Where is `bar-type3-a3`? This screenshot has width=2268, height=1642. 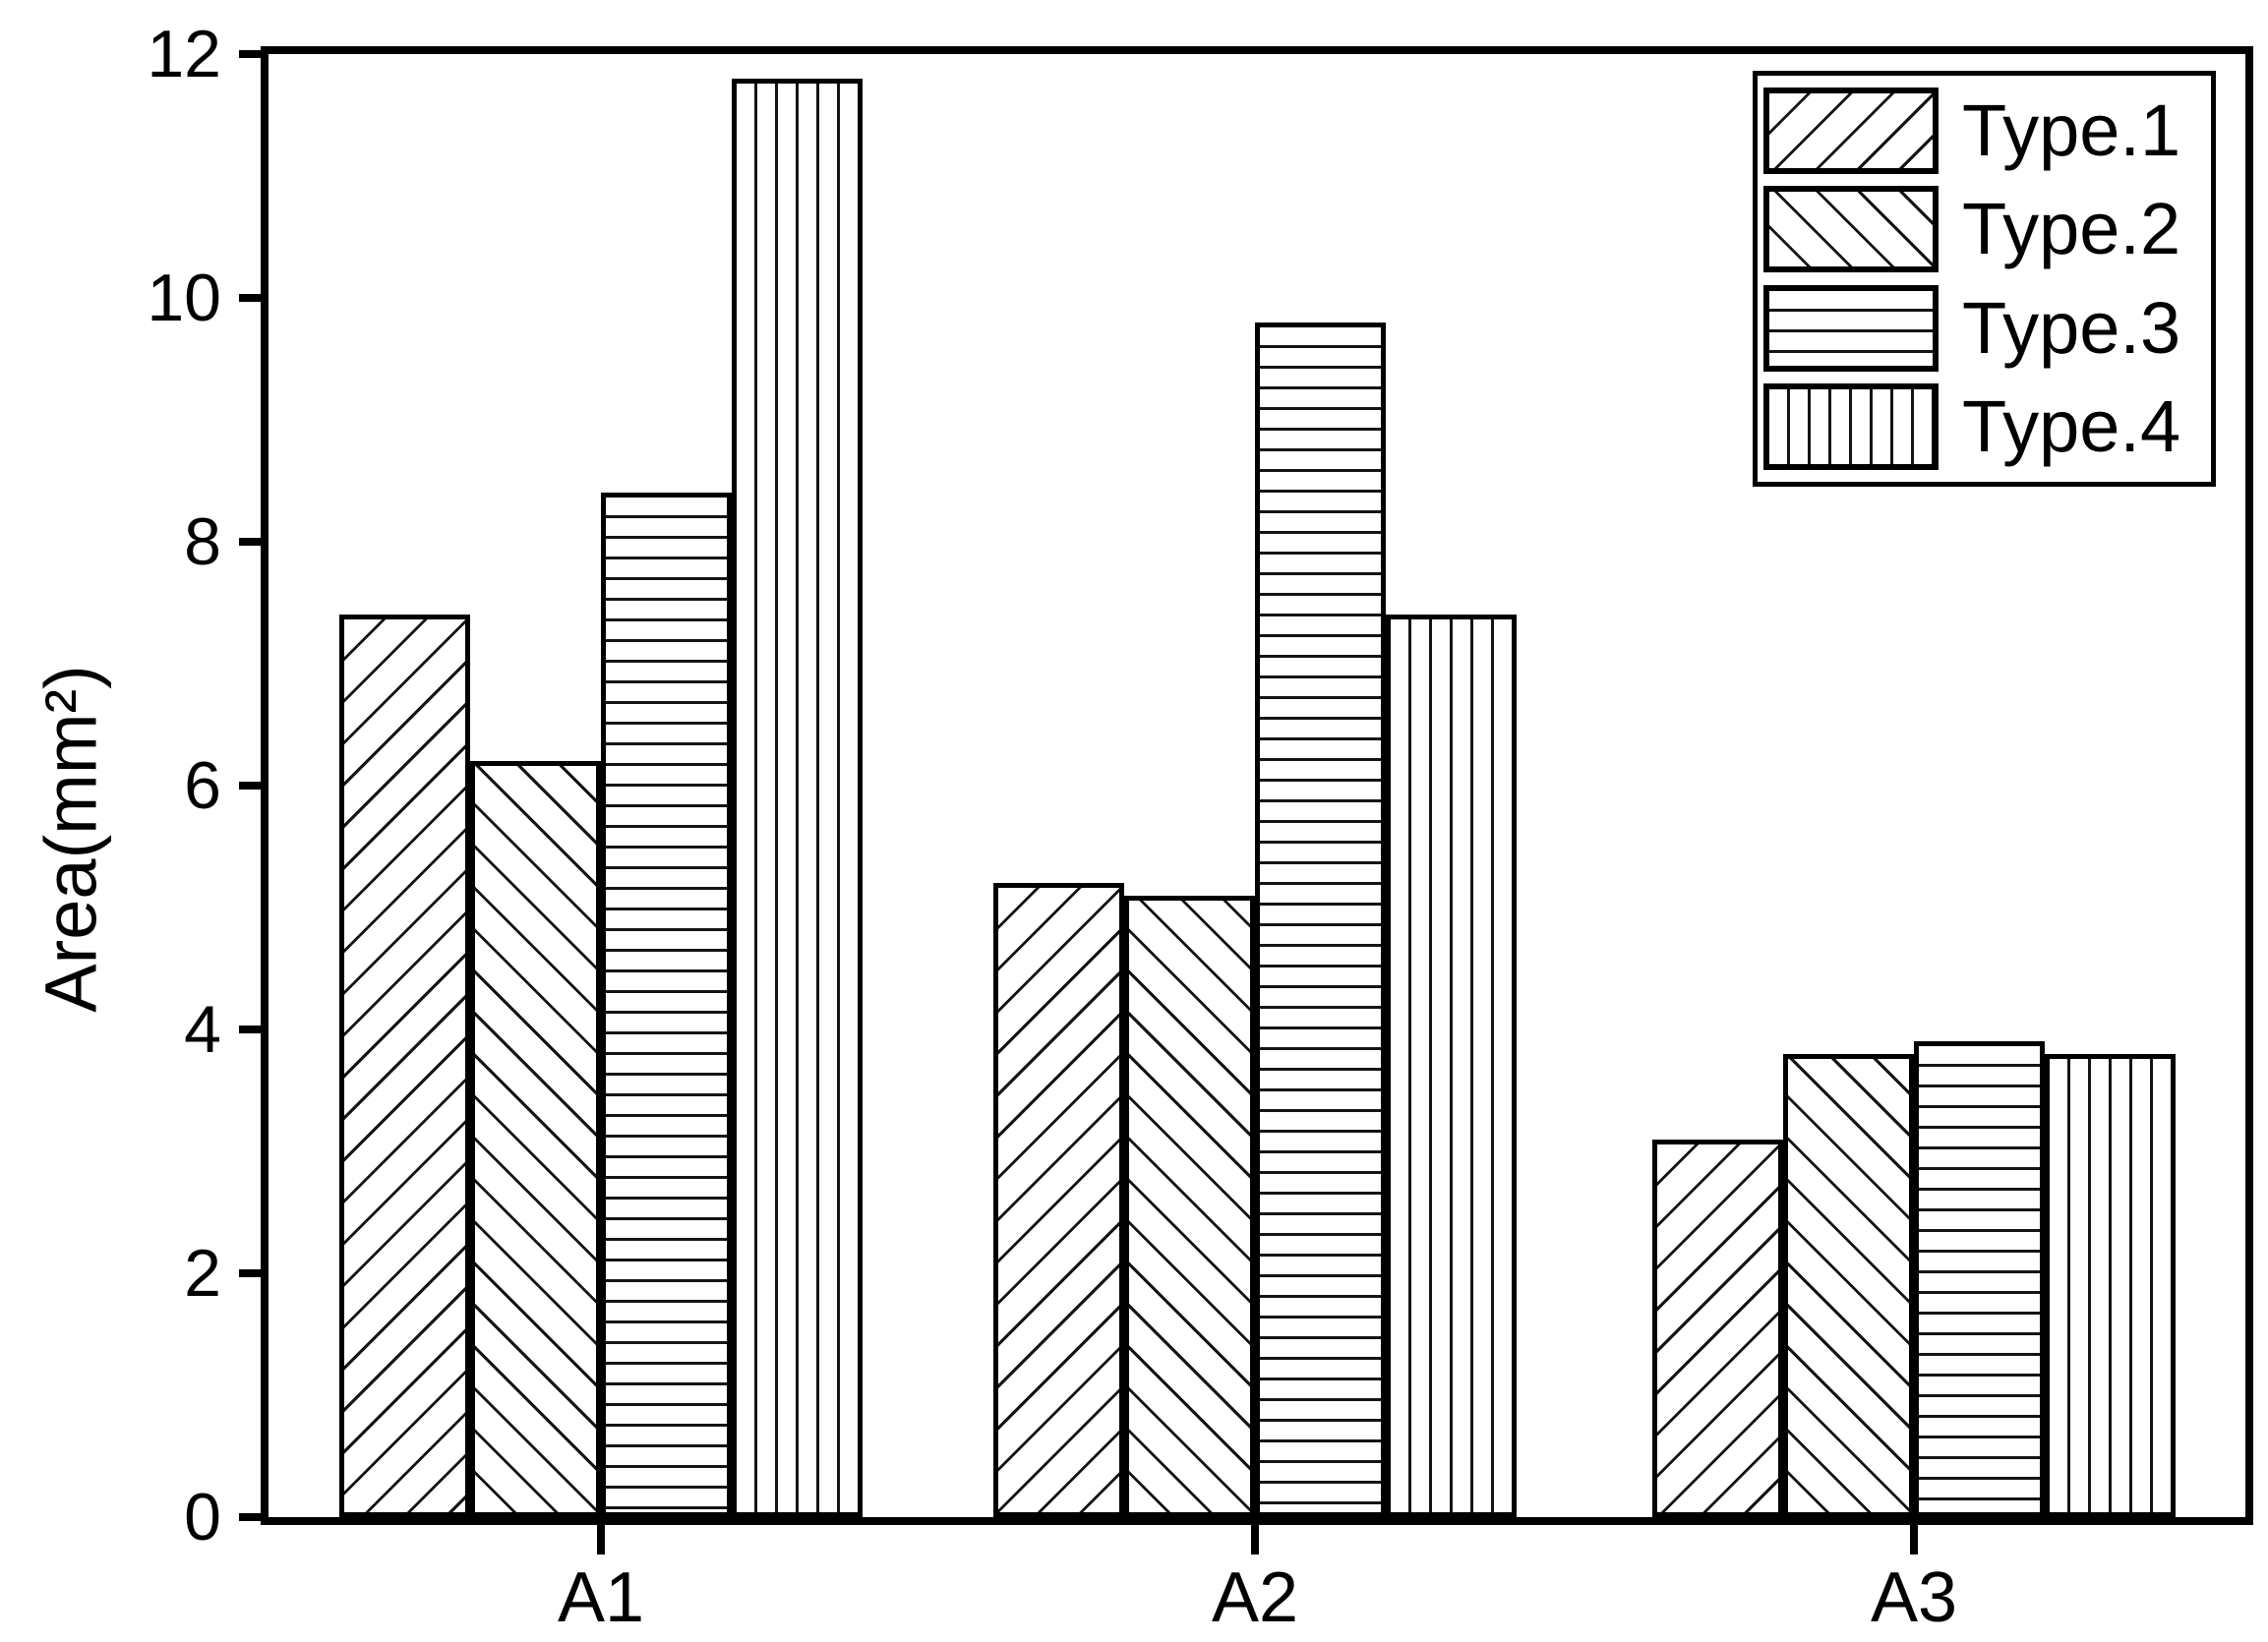 bar-type3-a3 is located at coordinates (1979, 1279).